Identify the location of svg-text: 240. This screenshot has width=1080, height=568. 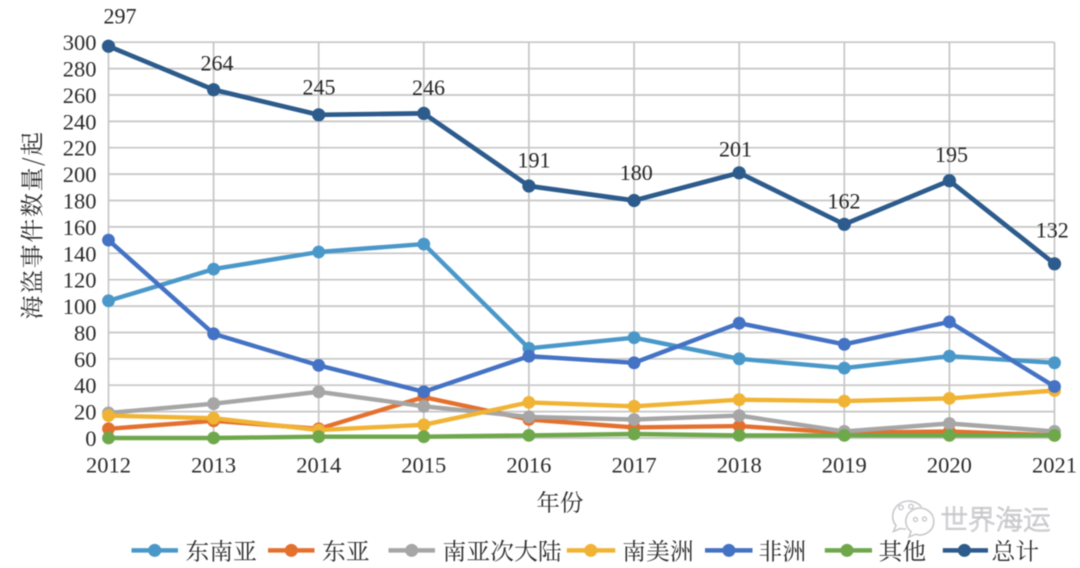
(80, 121).